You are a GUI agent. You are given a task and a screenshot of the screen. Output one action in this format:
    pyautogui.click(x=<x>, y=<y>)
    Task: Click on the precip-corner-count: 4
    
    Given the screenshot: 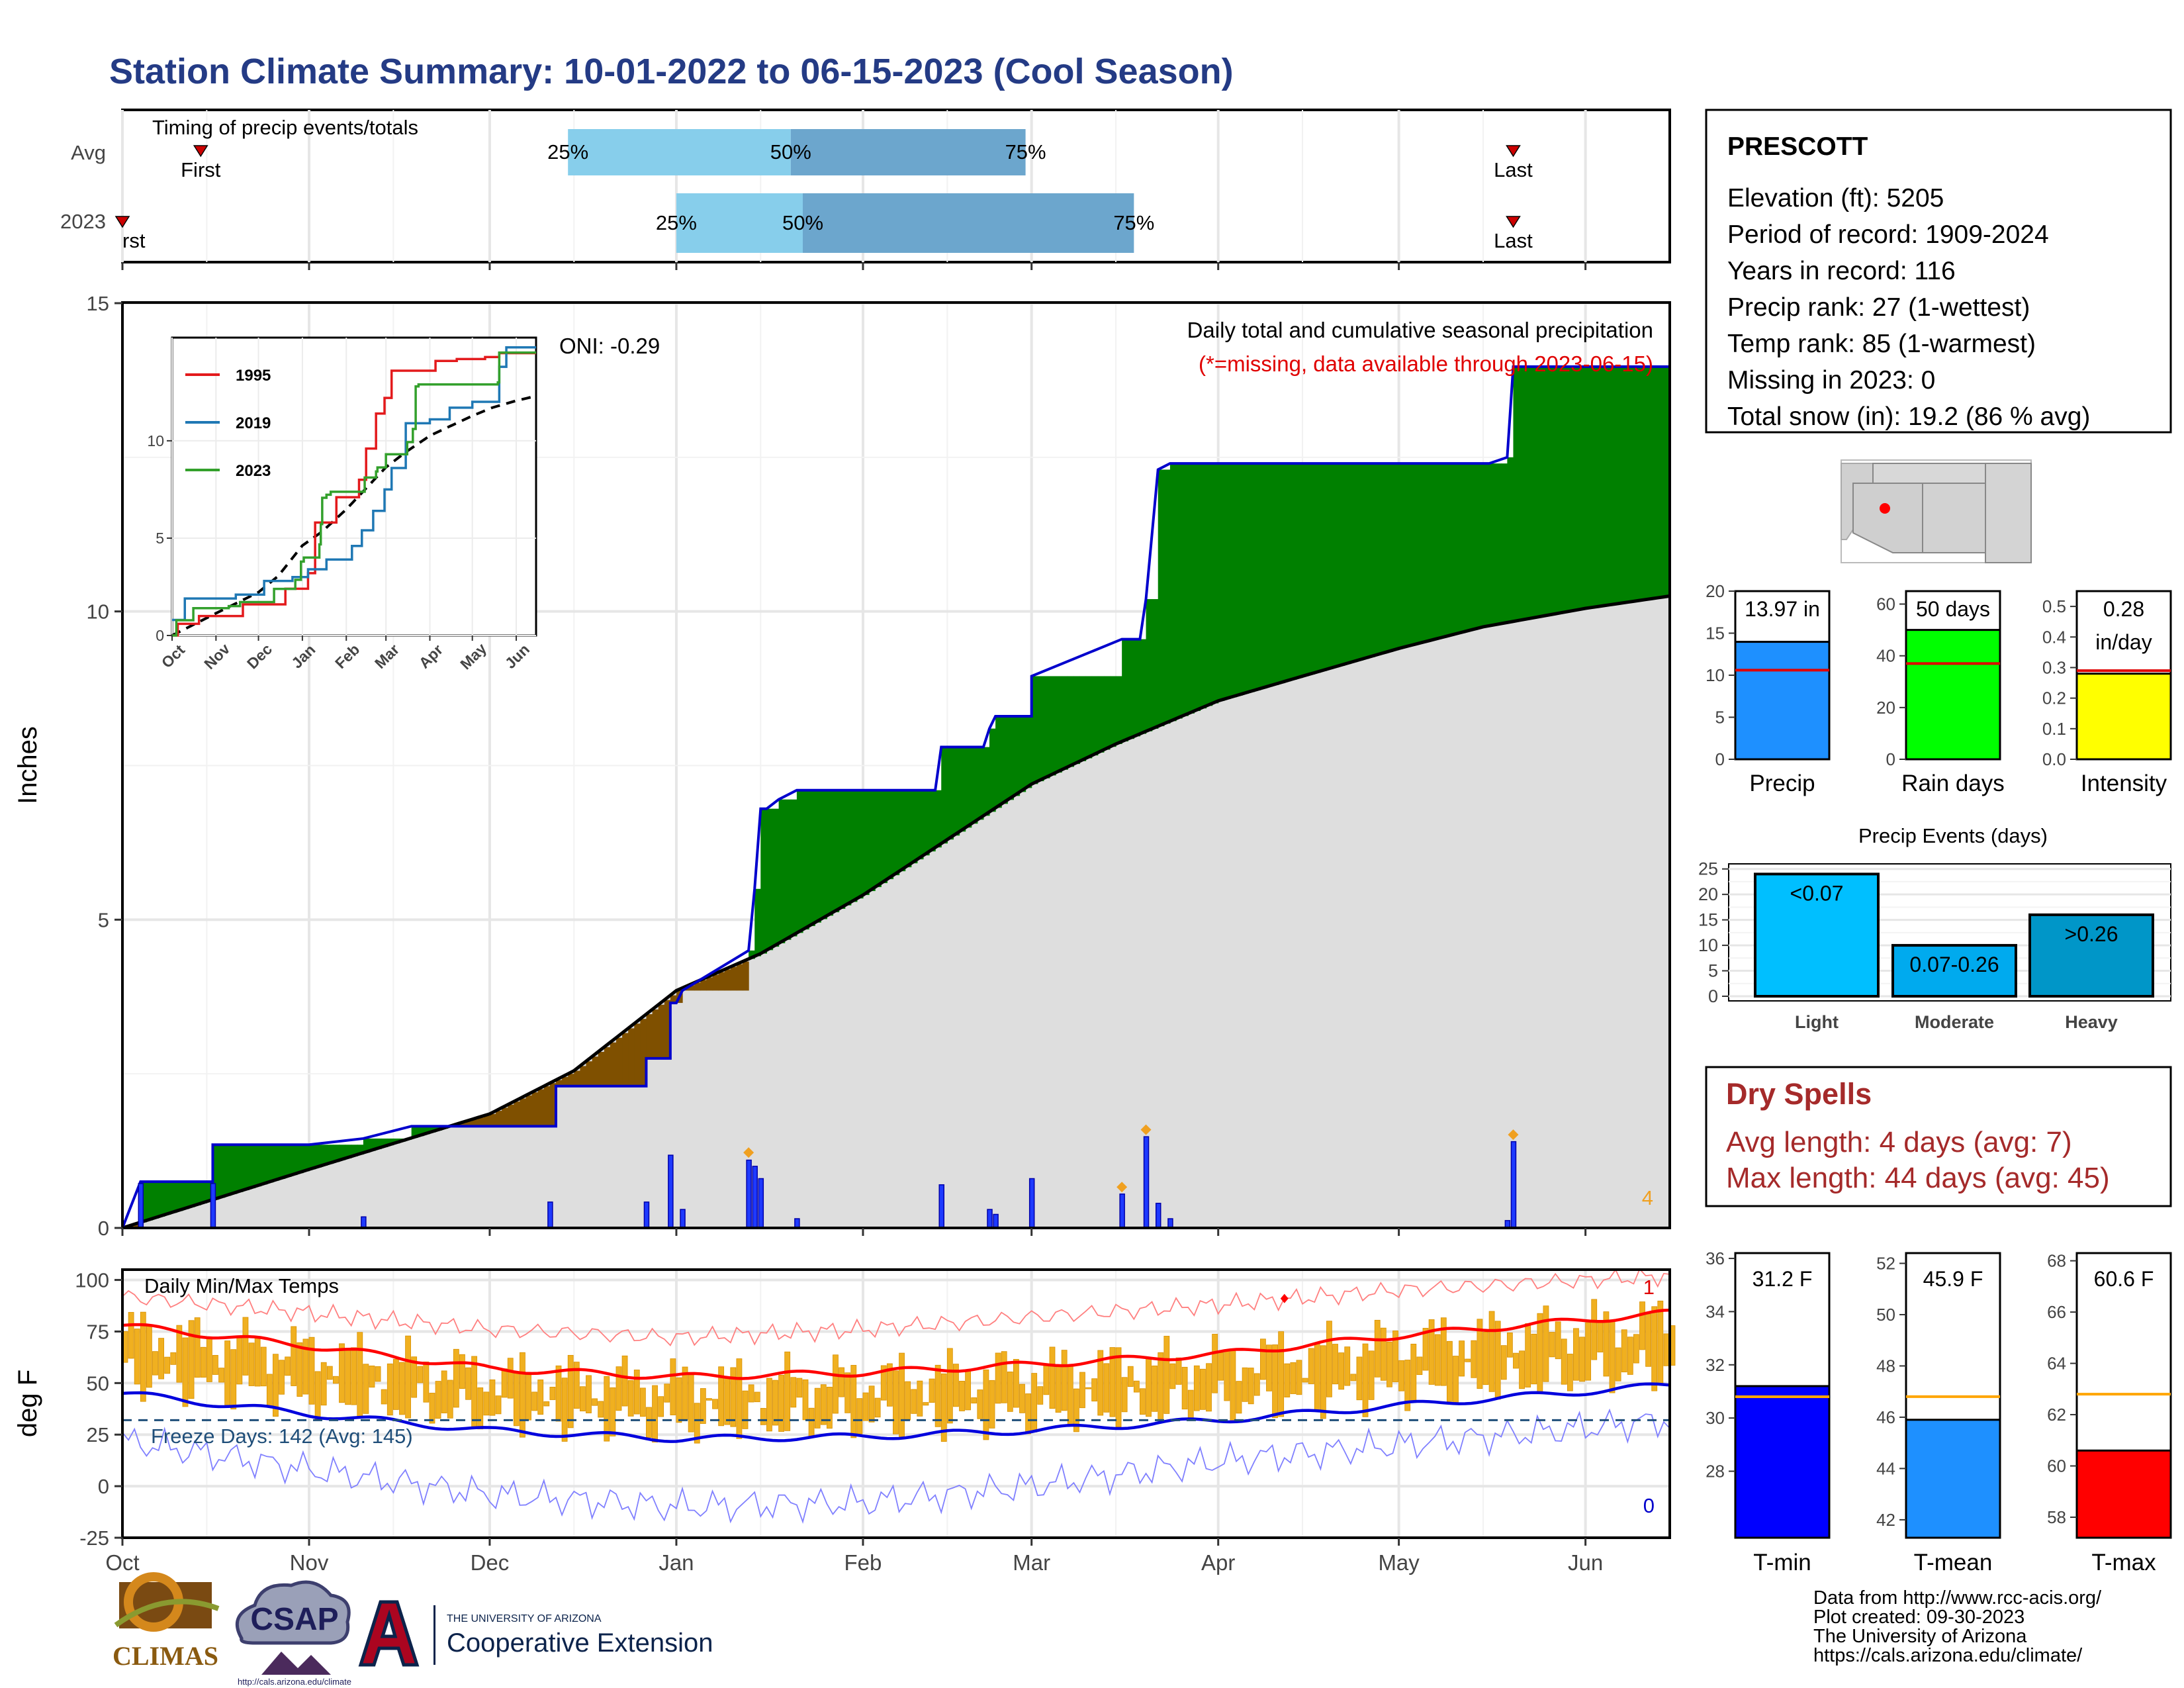 What is the action you would take?
    pyautogui.click(x=1647, y=1197)
    